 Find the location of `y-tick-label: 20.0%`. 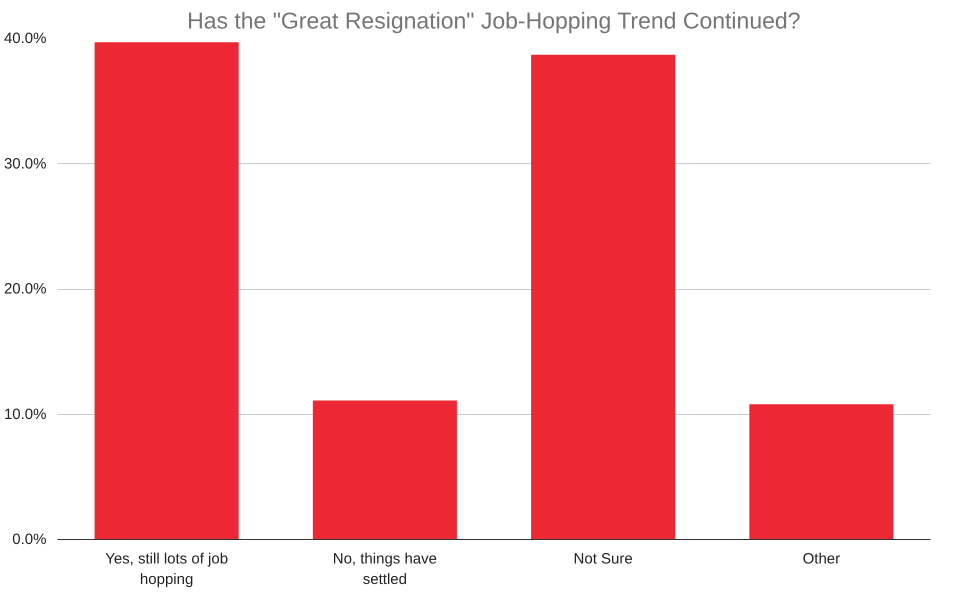

y-tick-label: 20.0% is located at coordinates (25, 289).